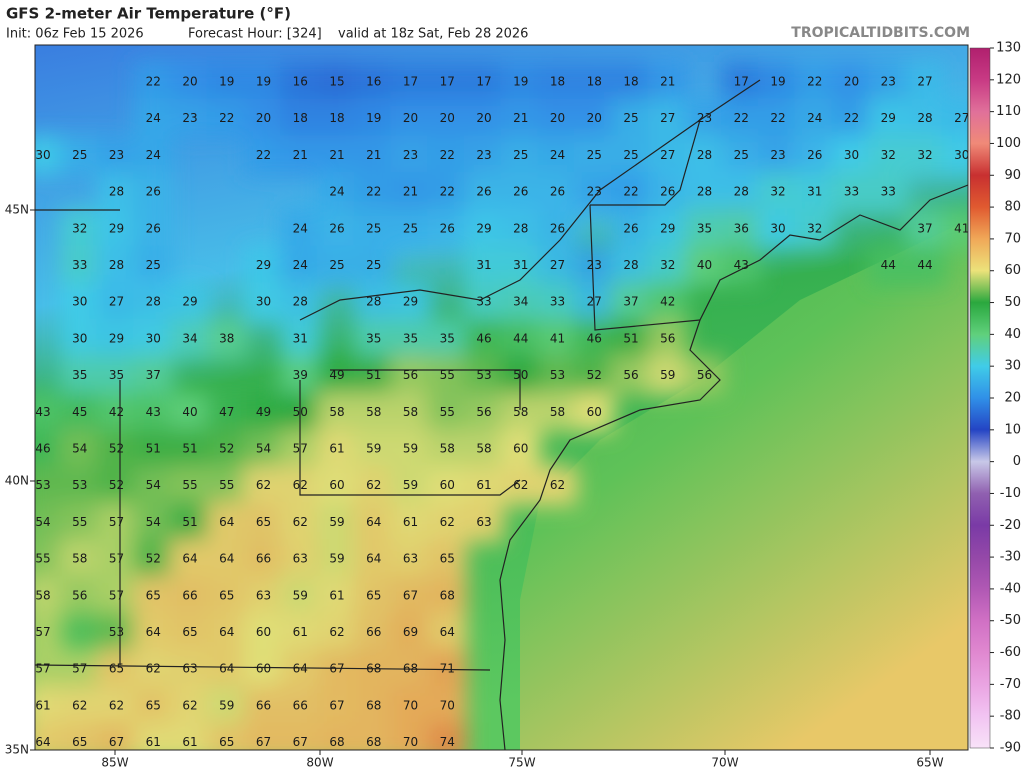 This screenshot has height=776, width=1024. What do you see at coordinates (263, 412) in the screenshot?
I see `temperature-value: 49` at bounding box center [263, 412].